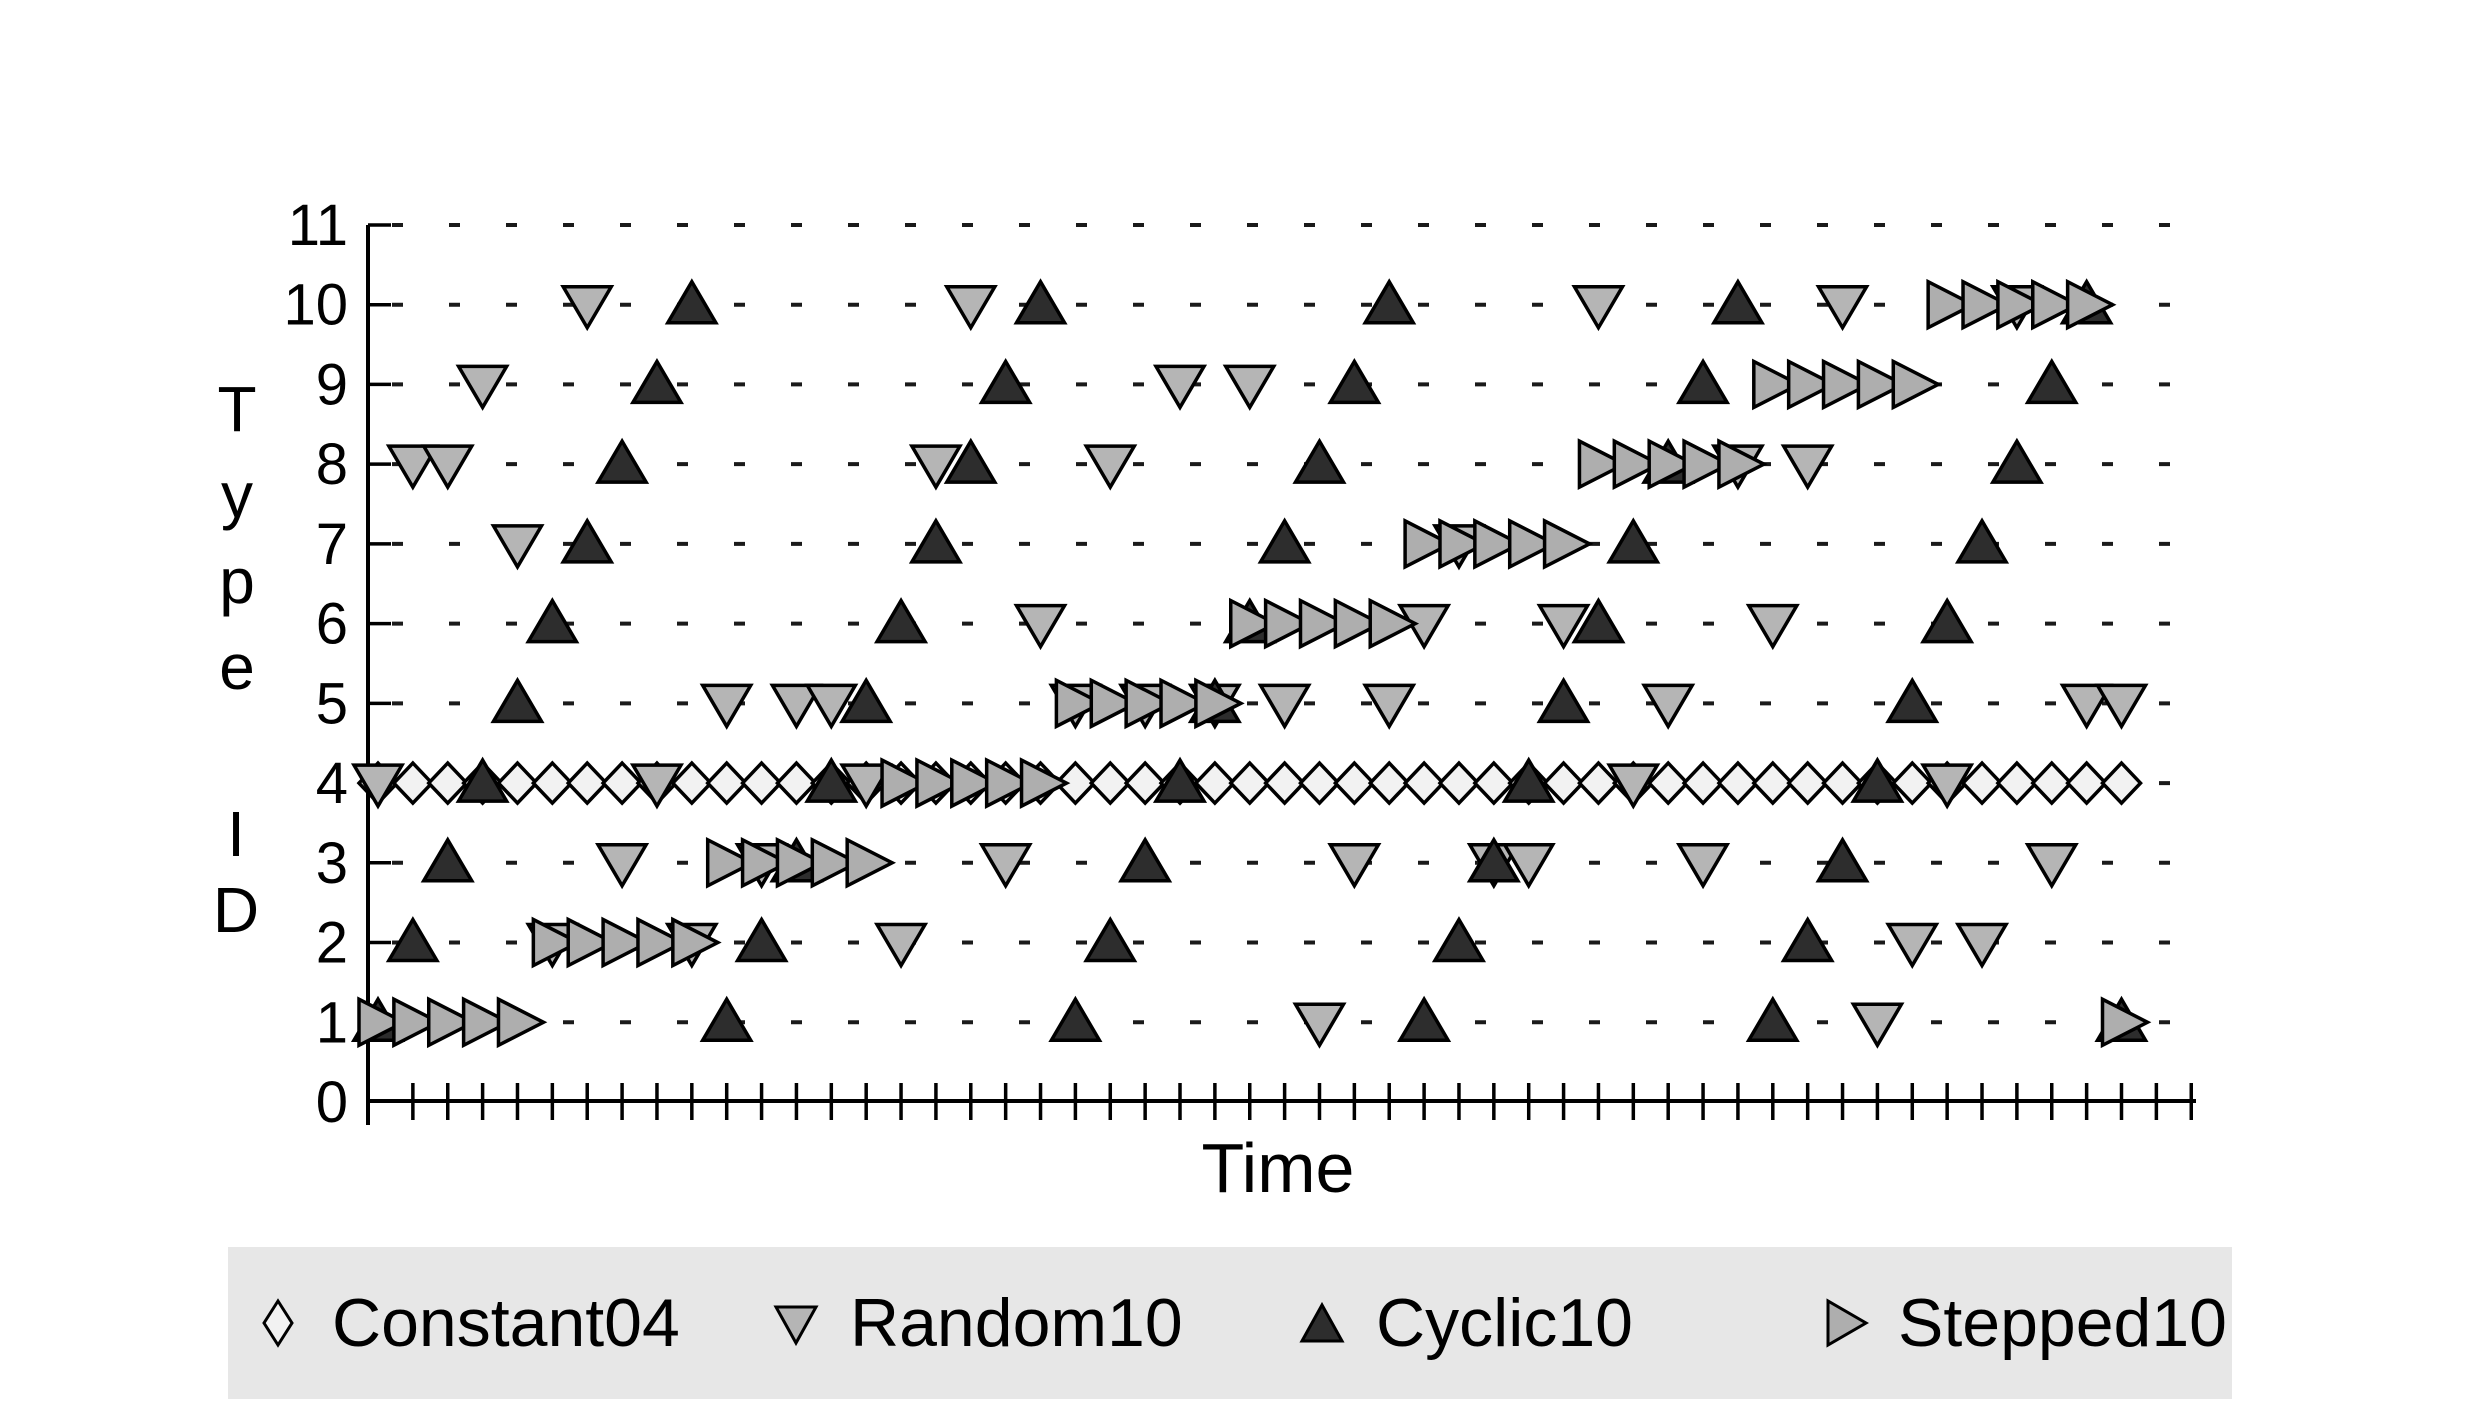  What do you see at coordinates (236, 409) in the screenshot?
I see `y-axis-title-letter: T` at bounding box center [236, 409].